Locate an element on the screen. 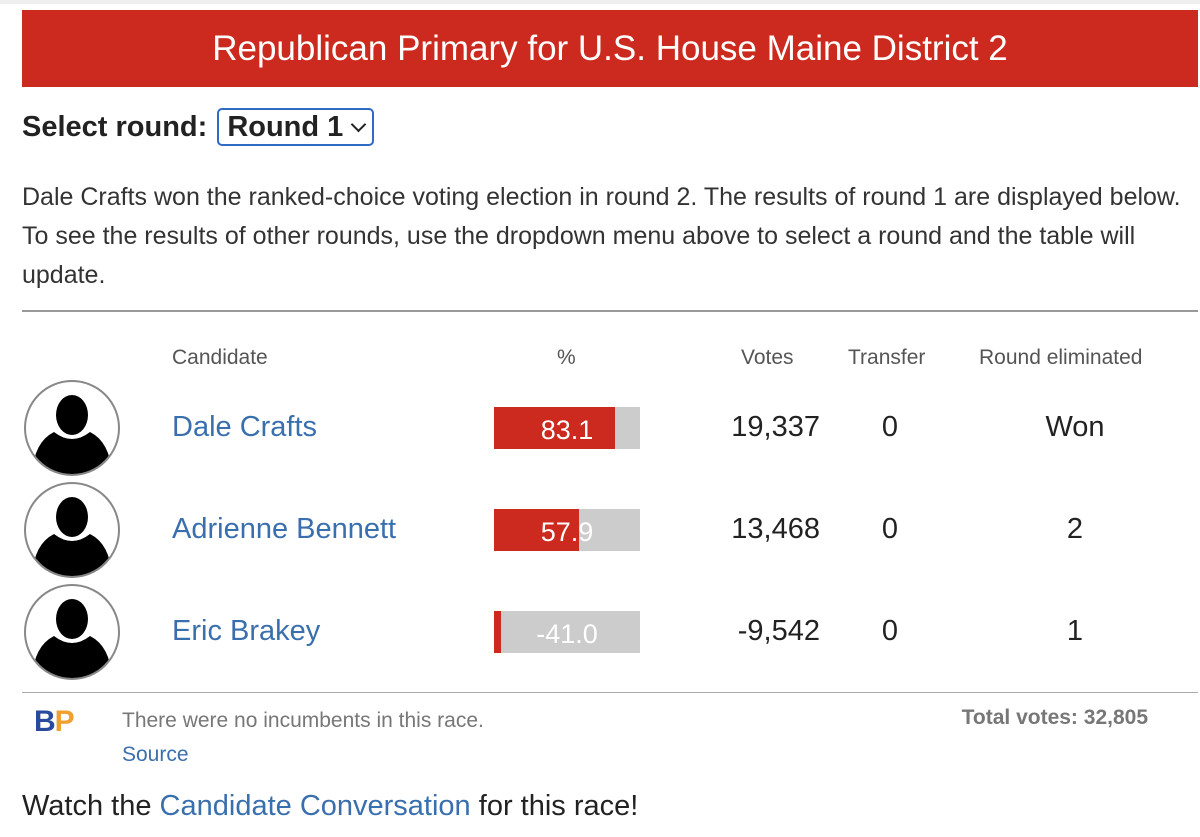  percent-bar: -41.0 is located at coordinates (567, 632).